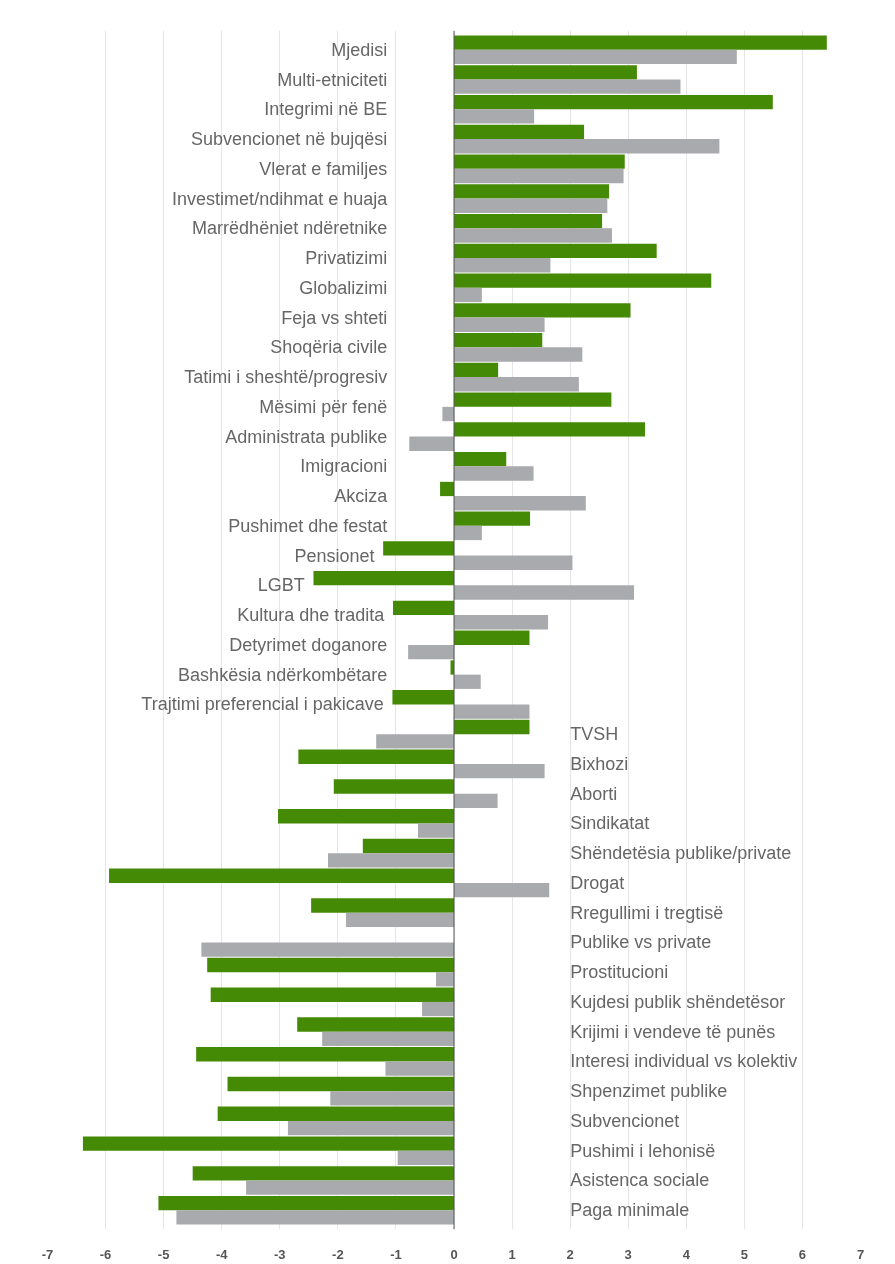 Image resolution: width=895 pixels, height=1264 pixels. I want to click on y-tick-label: Kujdesi publik shëndetësor, so click(678, 1001).